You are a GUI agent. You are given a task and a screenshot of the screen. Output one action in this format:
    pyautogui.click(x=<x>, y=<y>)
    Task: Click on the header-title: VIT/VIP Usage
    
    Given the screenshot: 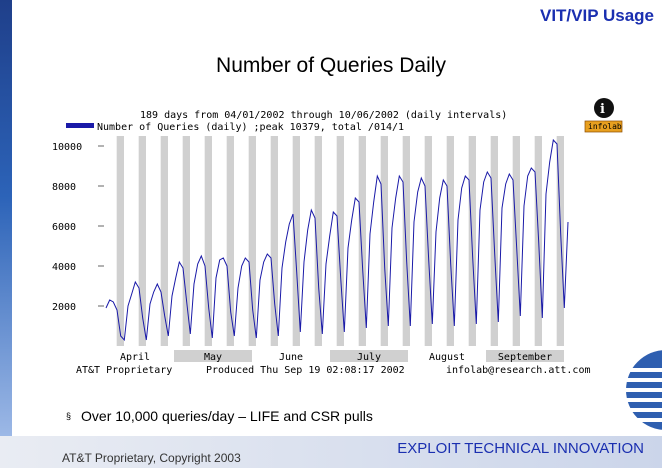 What is the action you would take?
    pyautogui.click(x=596, y=15)
    